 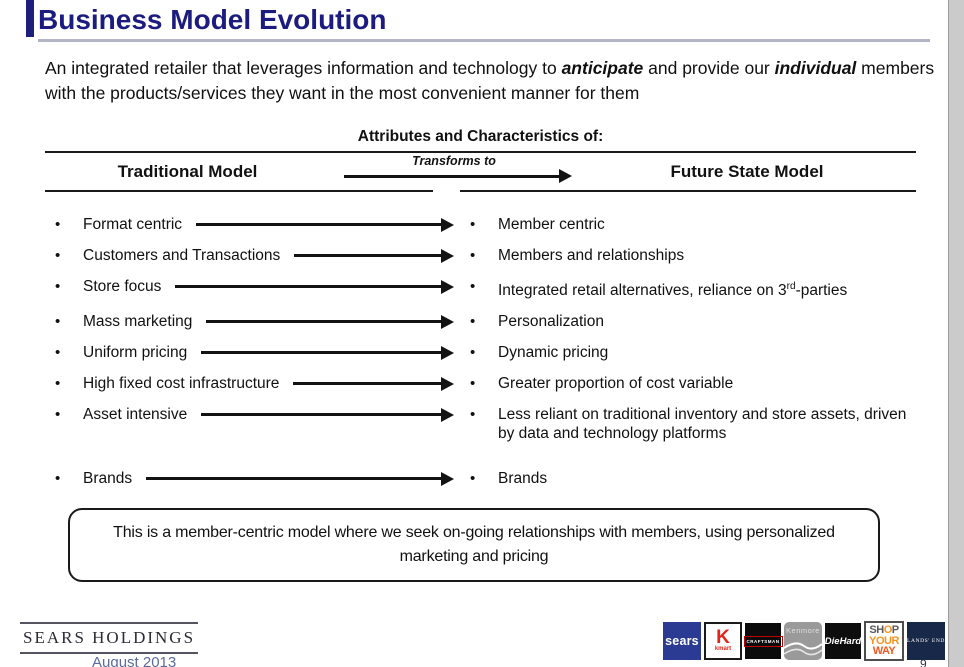 I want to click on kenmore-logo: Kenmore, so click(x=803, y=641).